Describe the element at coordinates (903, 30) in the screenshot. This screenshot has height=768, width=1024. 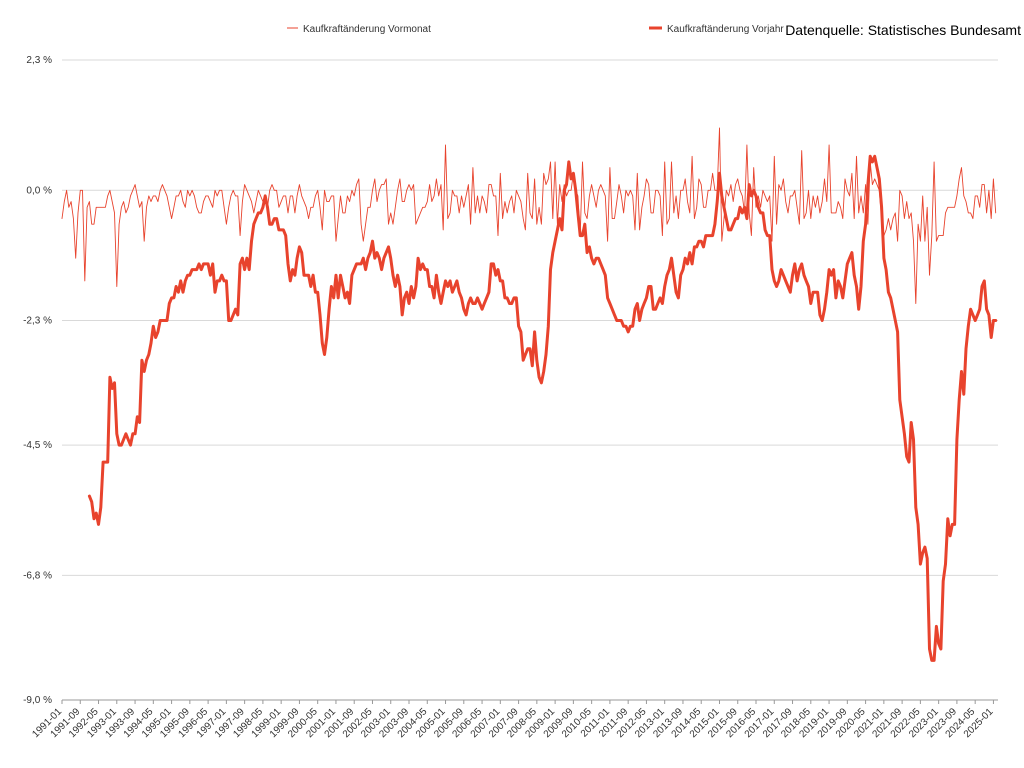
I see `data-source-label: Datenquelle: Statistisches Bundesamt` at that location.